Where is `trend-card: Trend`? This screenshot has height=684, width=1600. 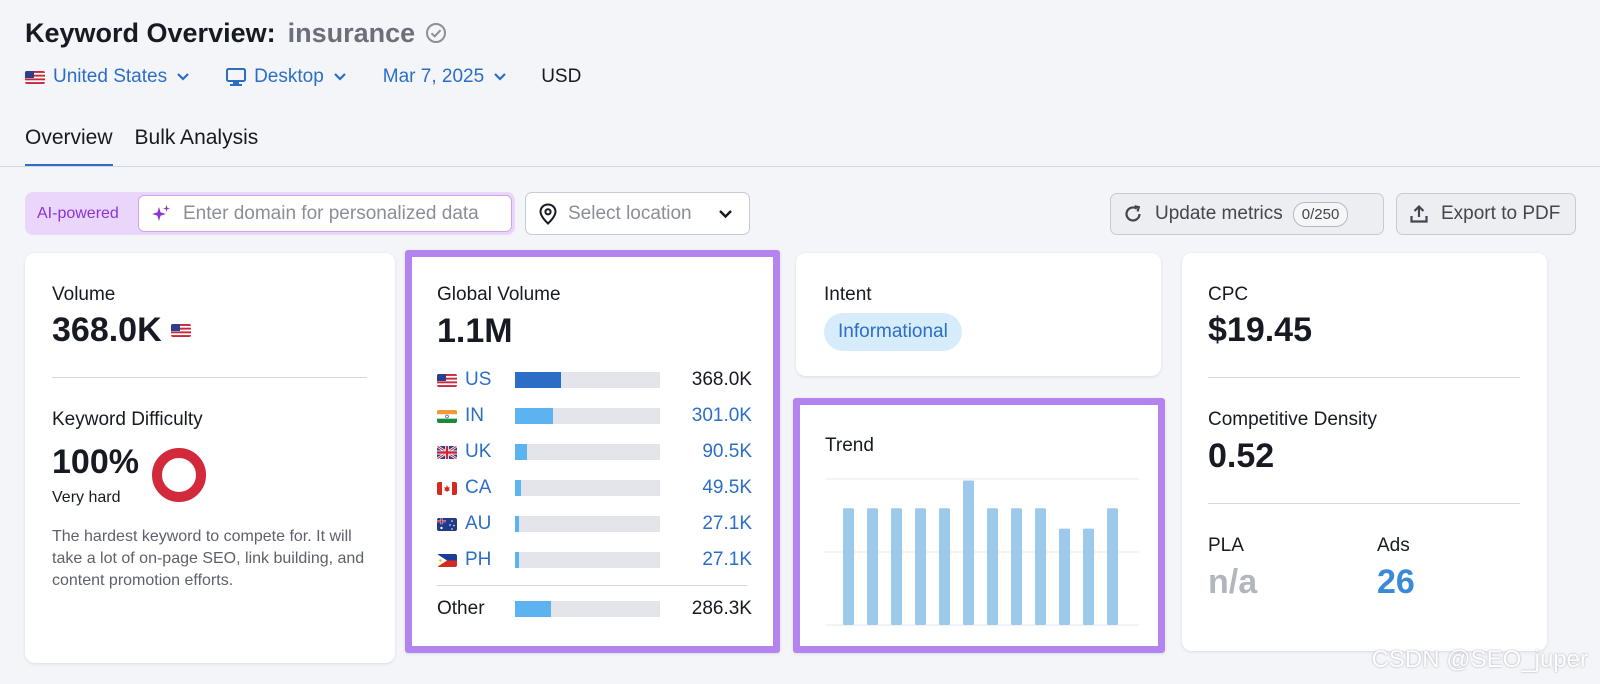 trend-card: Trend is located at coordinates (979, 525).